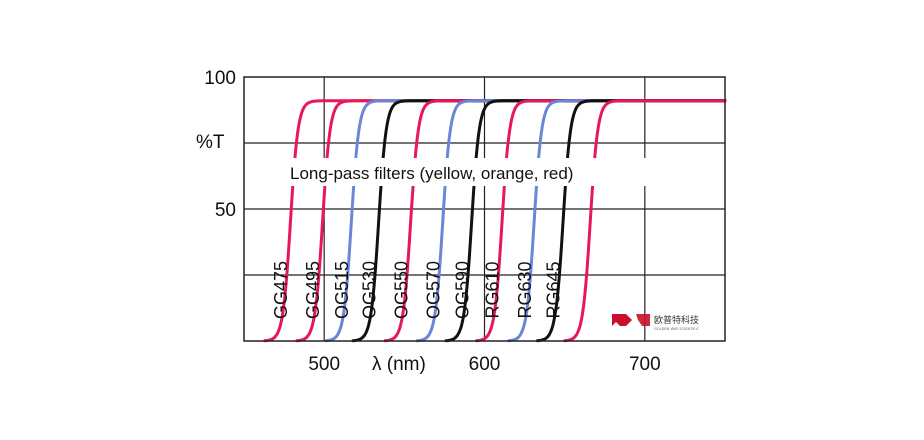  Describe the element at coordinates (399, 364) in the screenshot. I see `x-axis-label: λ (nm)` at that location.